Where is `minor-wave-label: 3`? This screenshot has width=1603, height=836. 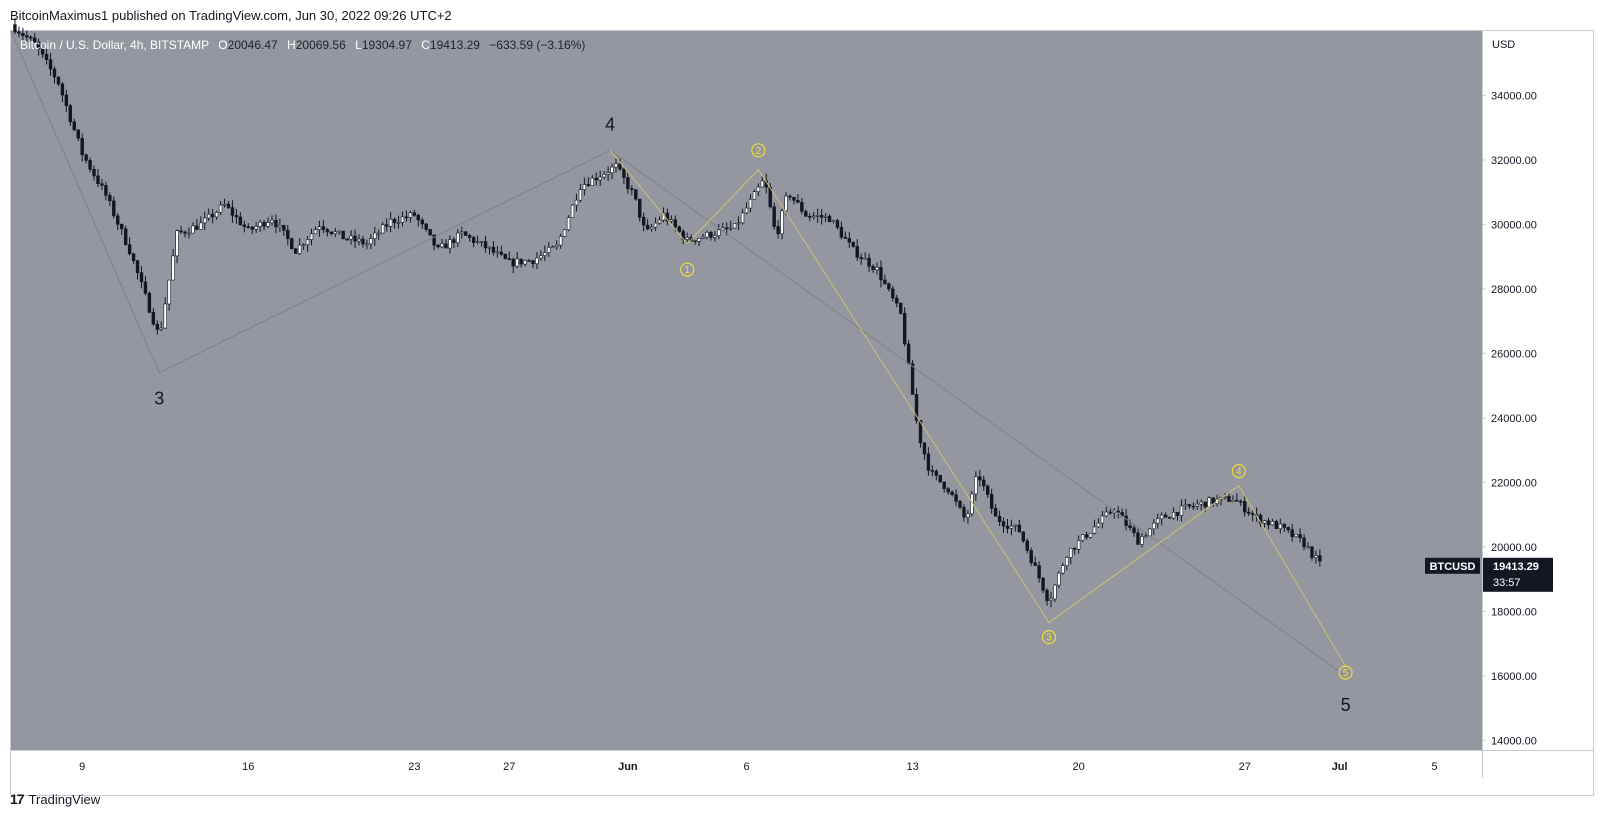
minor-wave-label: 3 is located at coordinates (1049, 638).